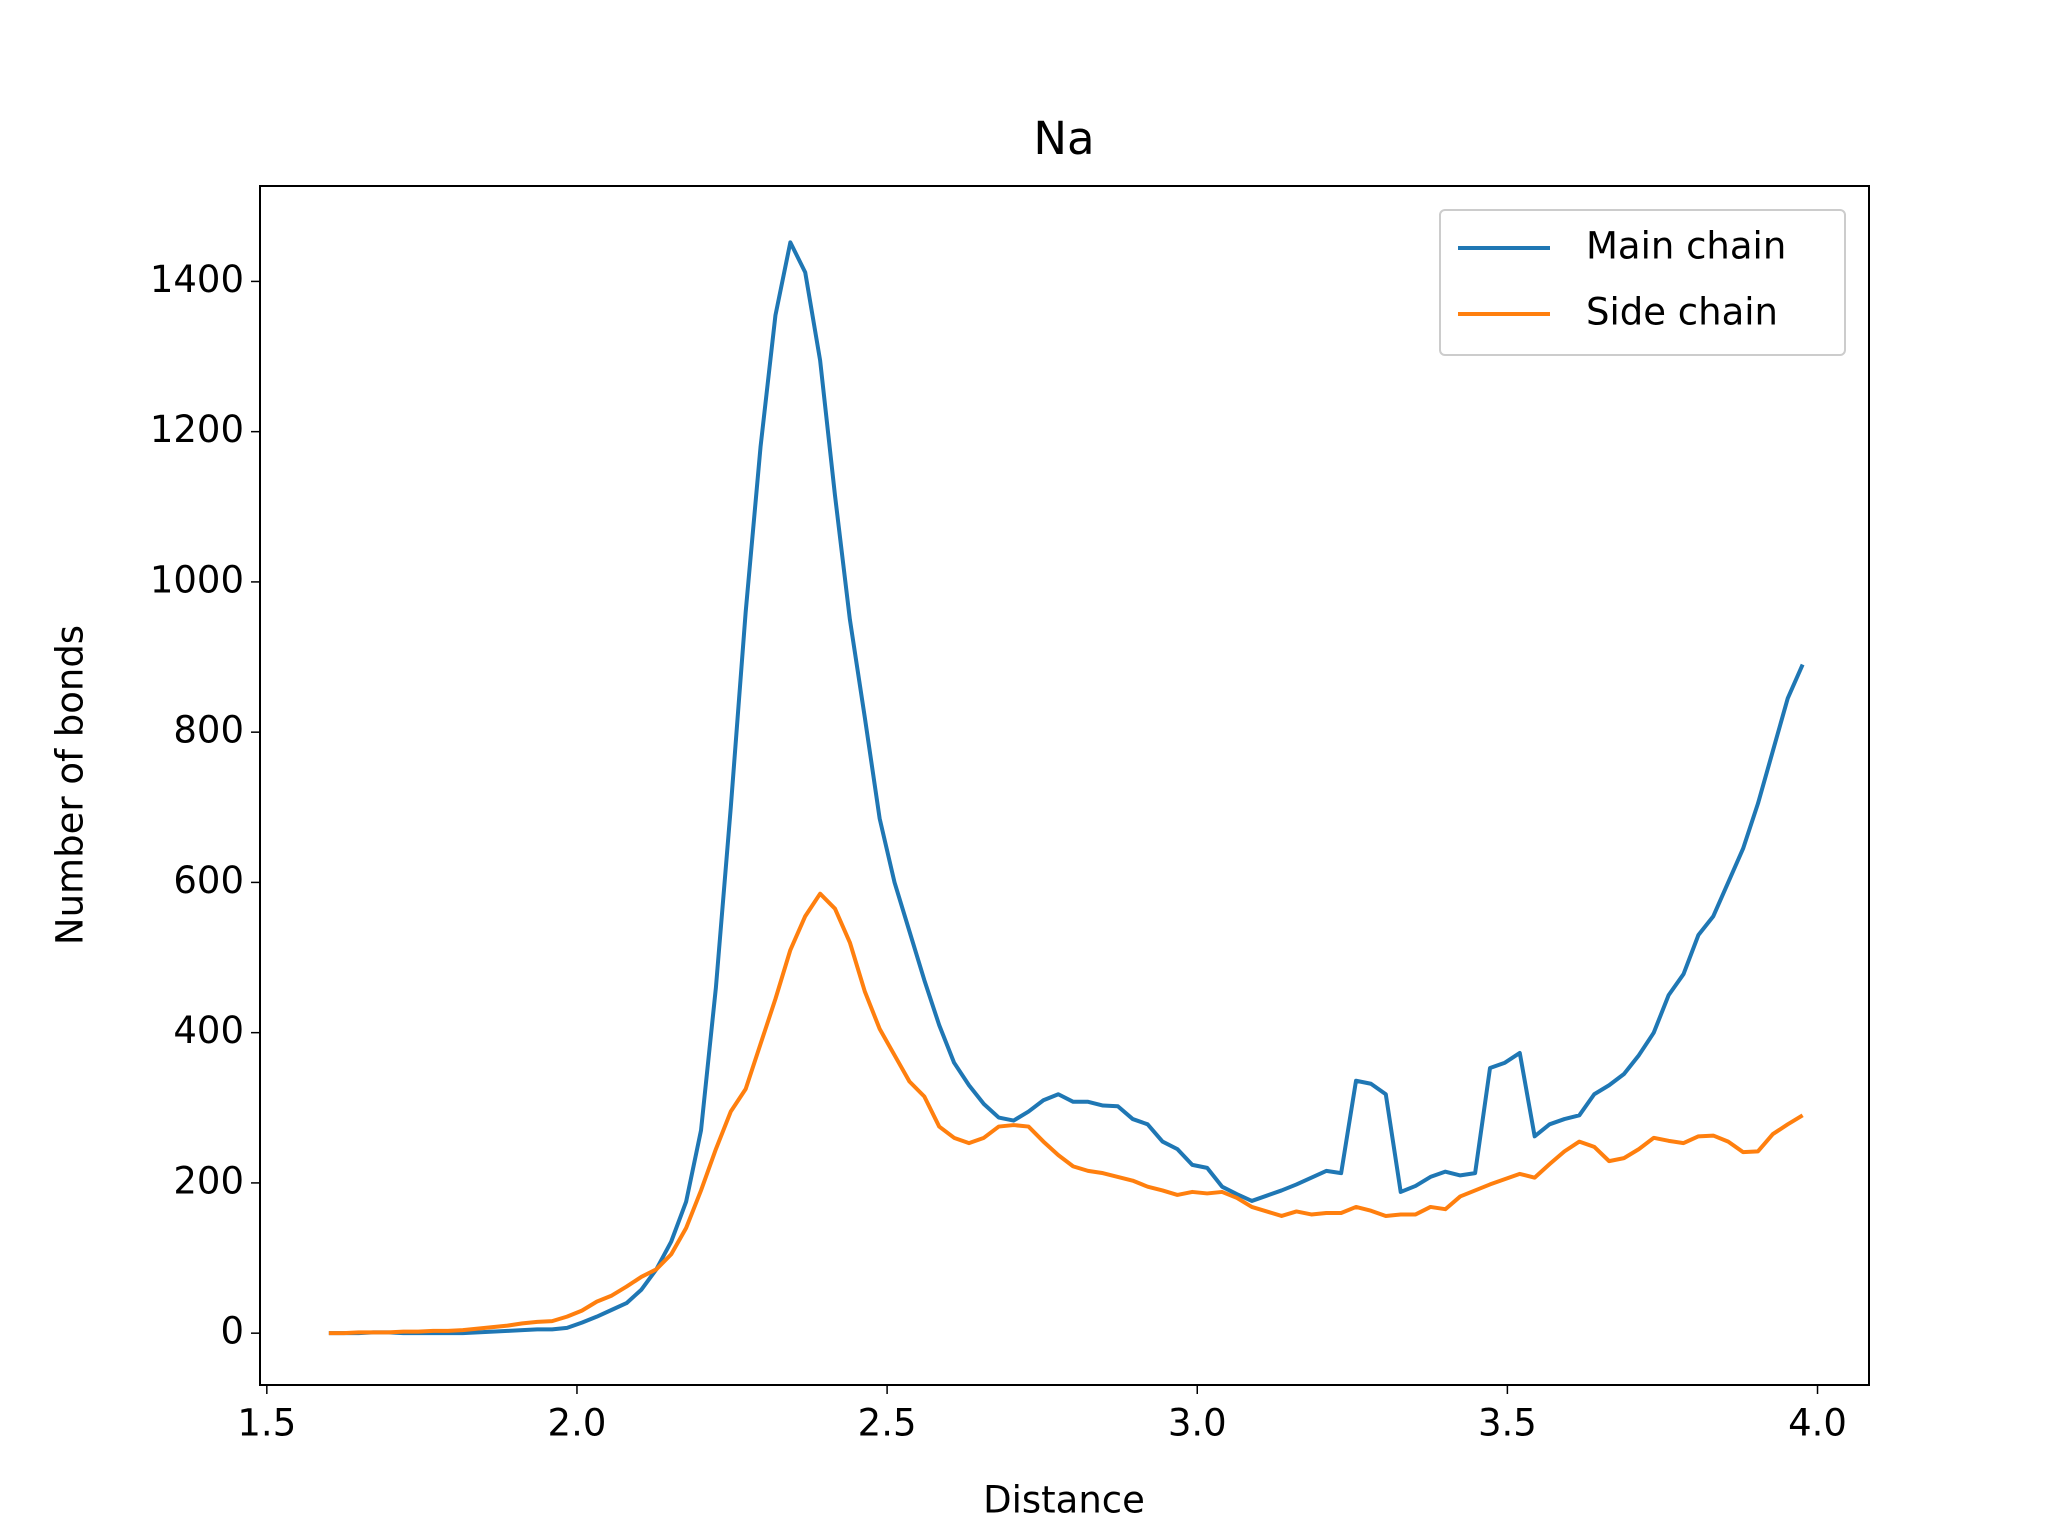  Describe the element at coordinates (197, 429) in the screenshot. I see `y-tick-label: 1200` at that location.